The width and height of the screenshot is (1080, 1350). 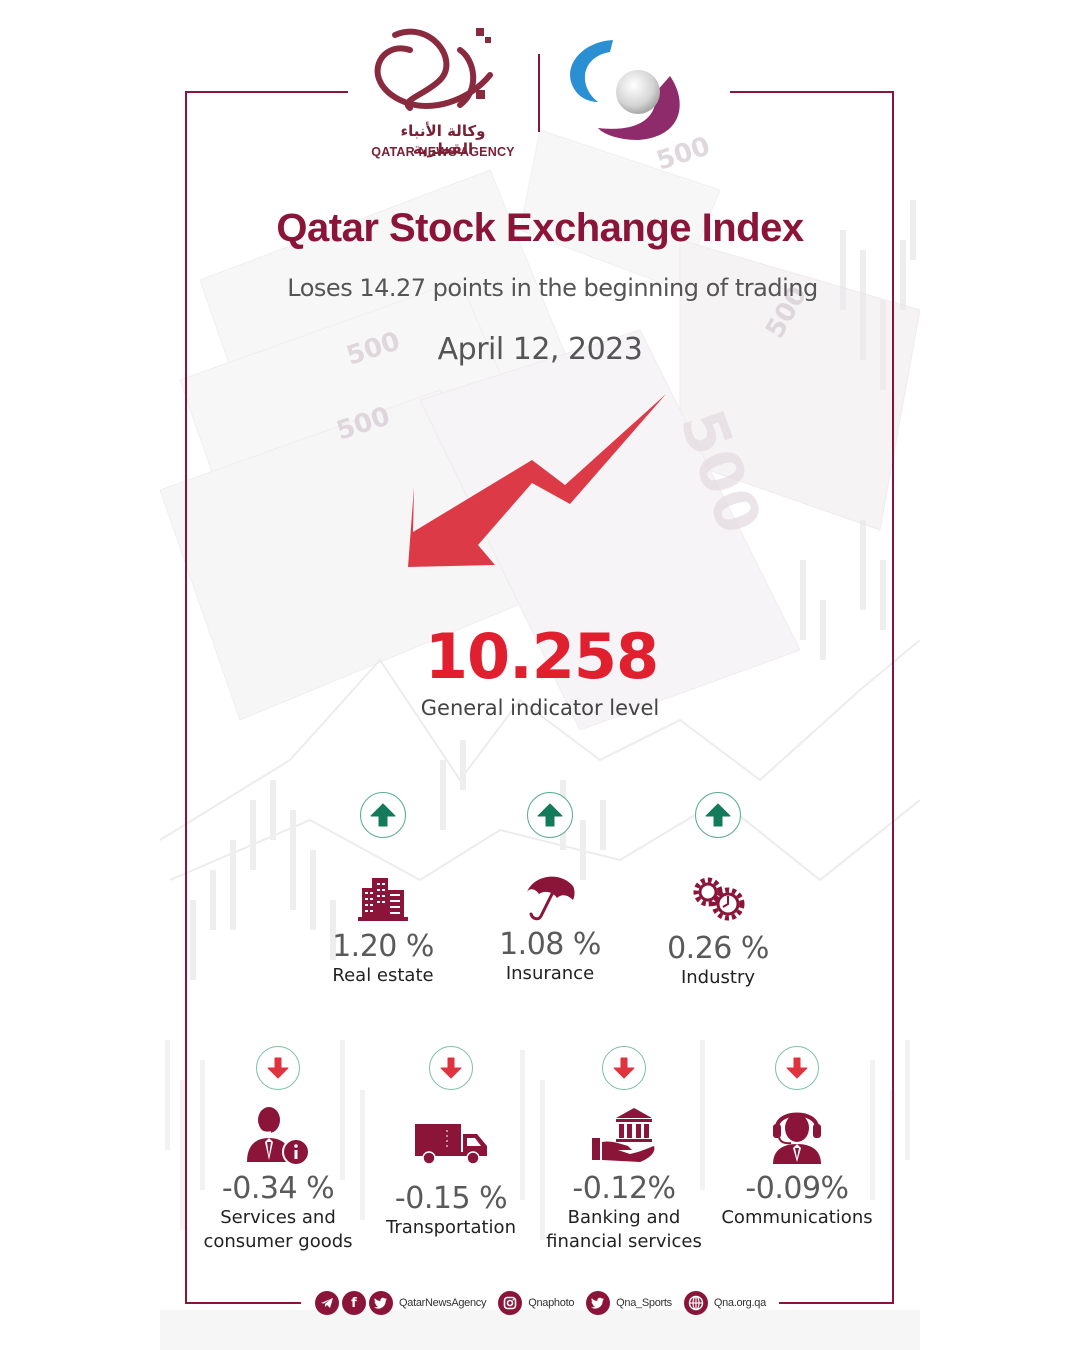 I want to click on sector-change-pct: -0.09%, so click(x=797, y=1188).